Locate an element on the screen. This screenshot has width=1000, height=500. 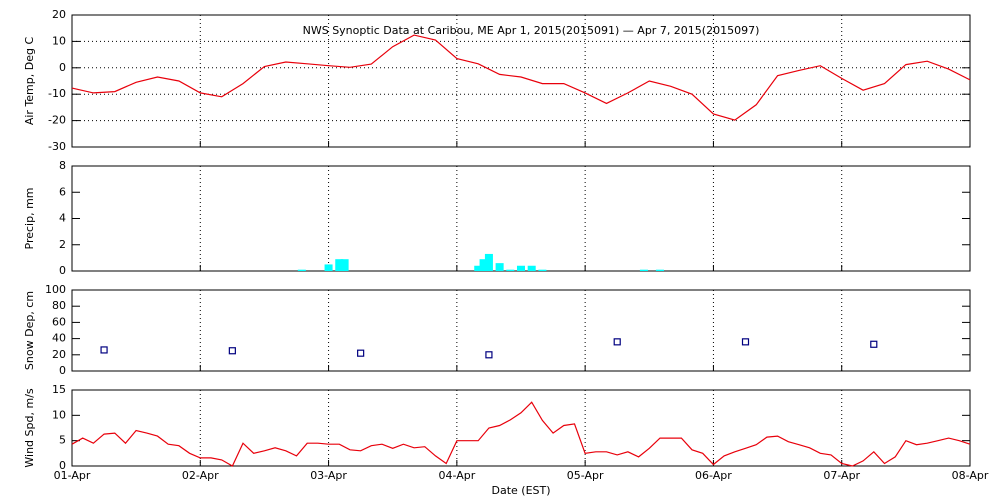
x-axis-label: Date (EST) is located at coordinates (520, 490).